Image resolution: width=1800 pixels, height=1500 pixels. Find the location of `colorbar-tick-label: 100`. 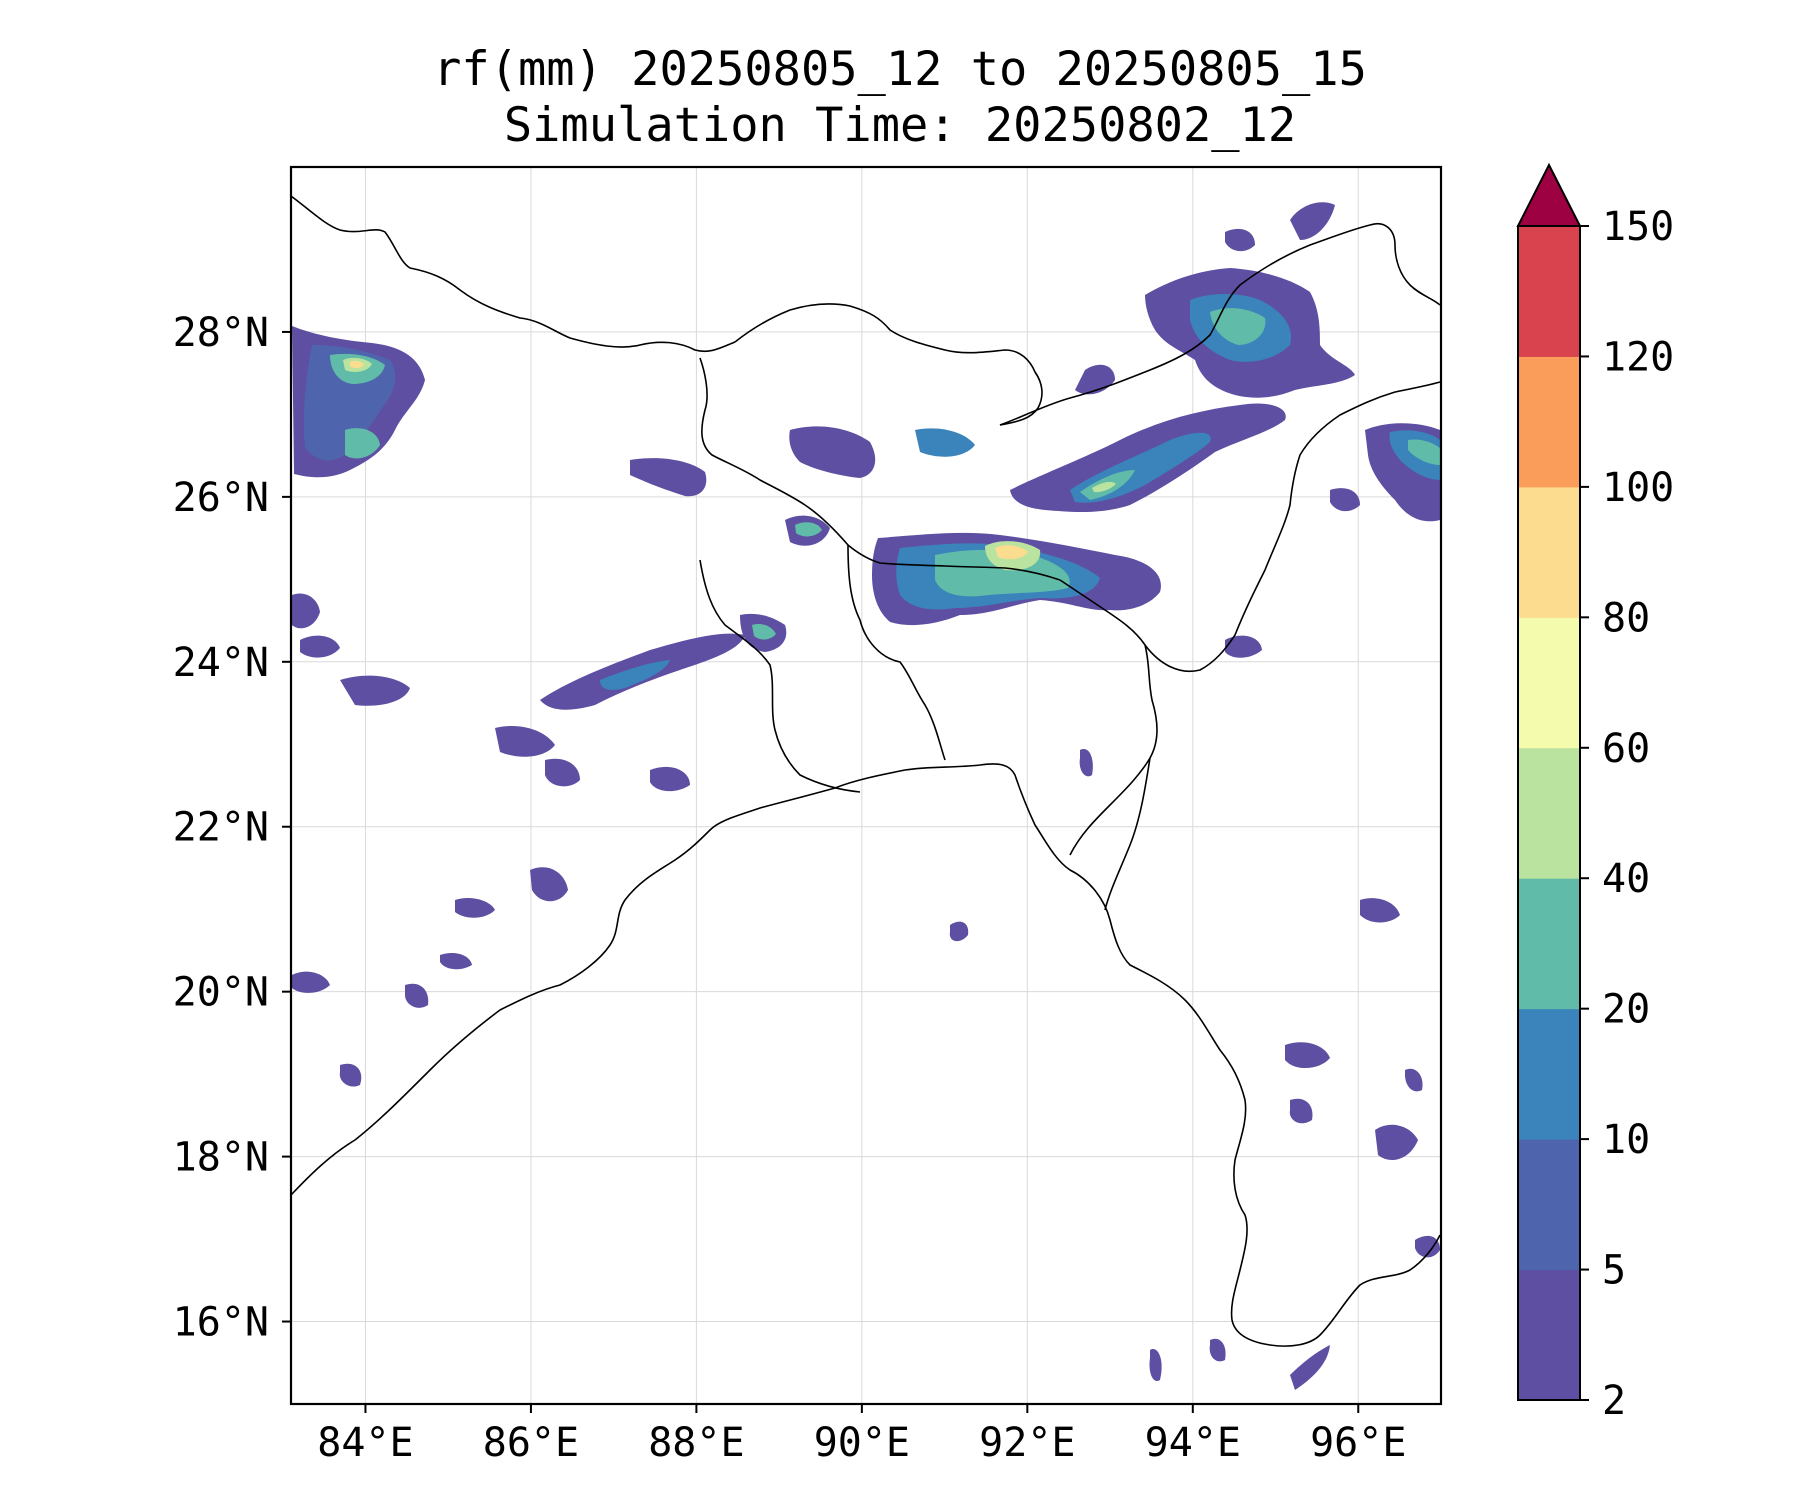

colorbar-tick-label: 100 is located at coordinates (1638, 488).